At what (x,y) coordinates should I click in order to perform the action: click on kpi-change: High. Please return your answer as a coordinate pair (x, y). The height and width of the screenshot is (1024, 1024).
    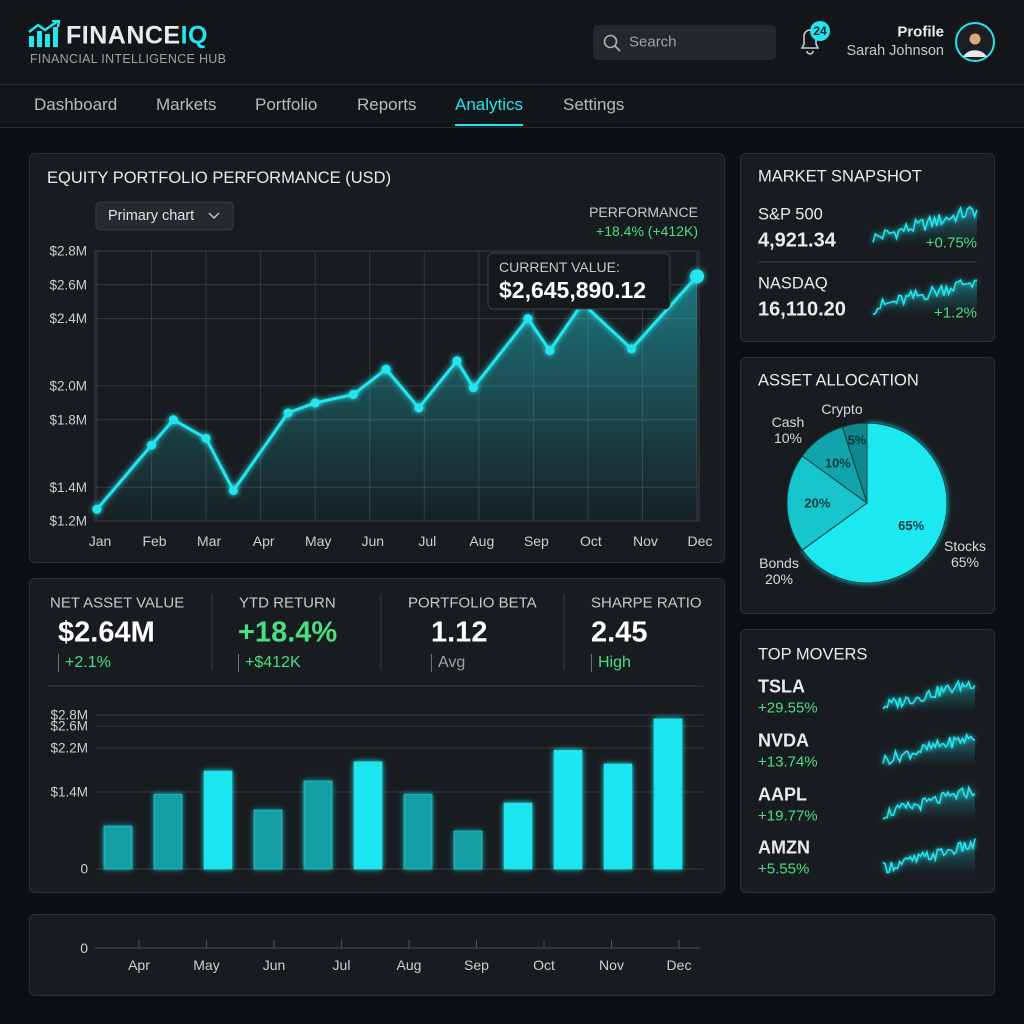
    Looking at the image, I should click on (611, 663).